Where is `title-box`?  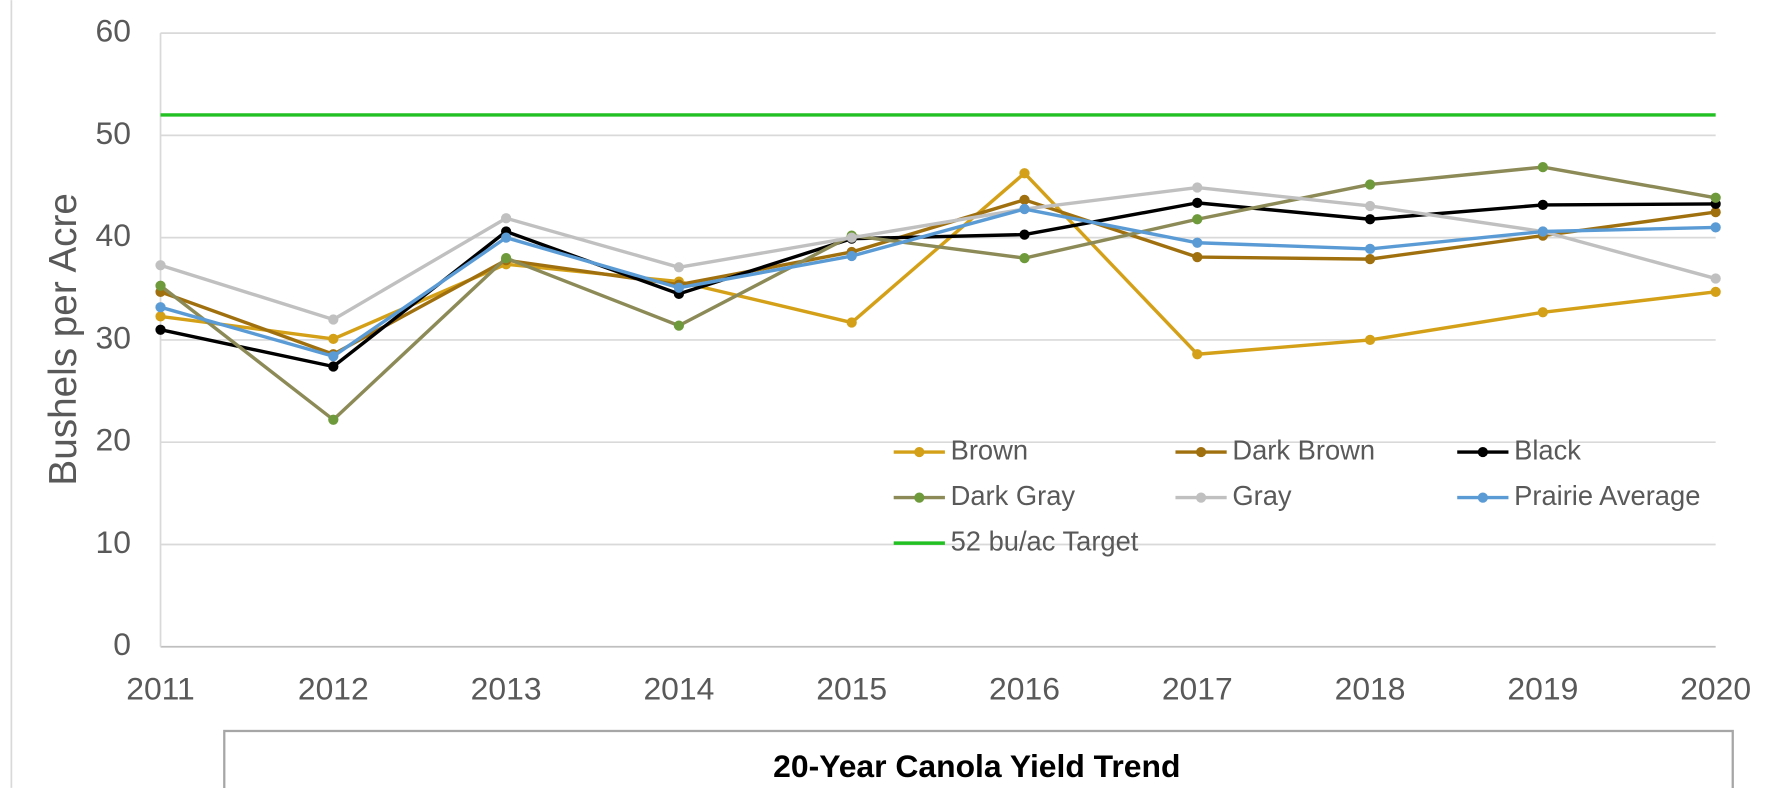
title-box is located at coordinates (978, 758).